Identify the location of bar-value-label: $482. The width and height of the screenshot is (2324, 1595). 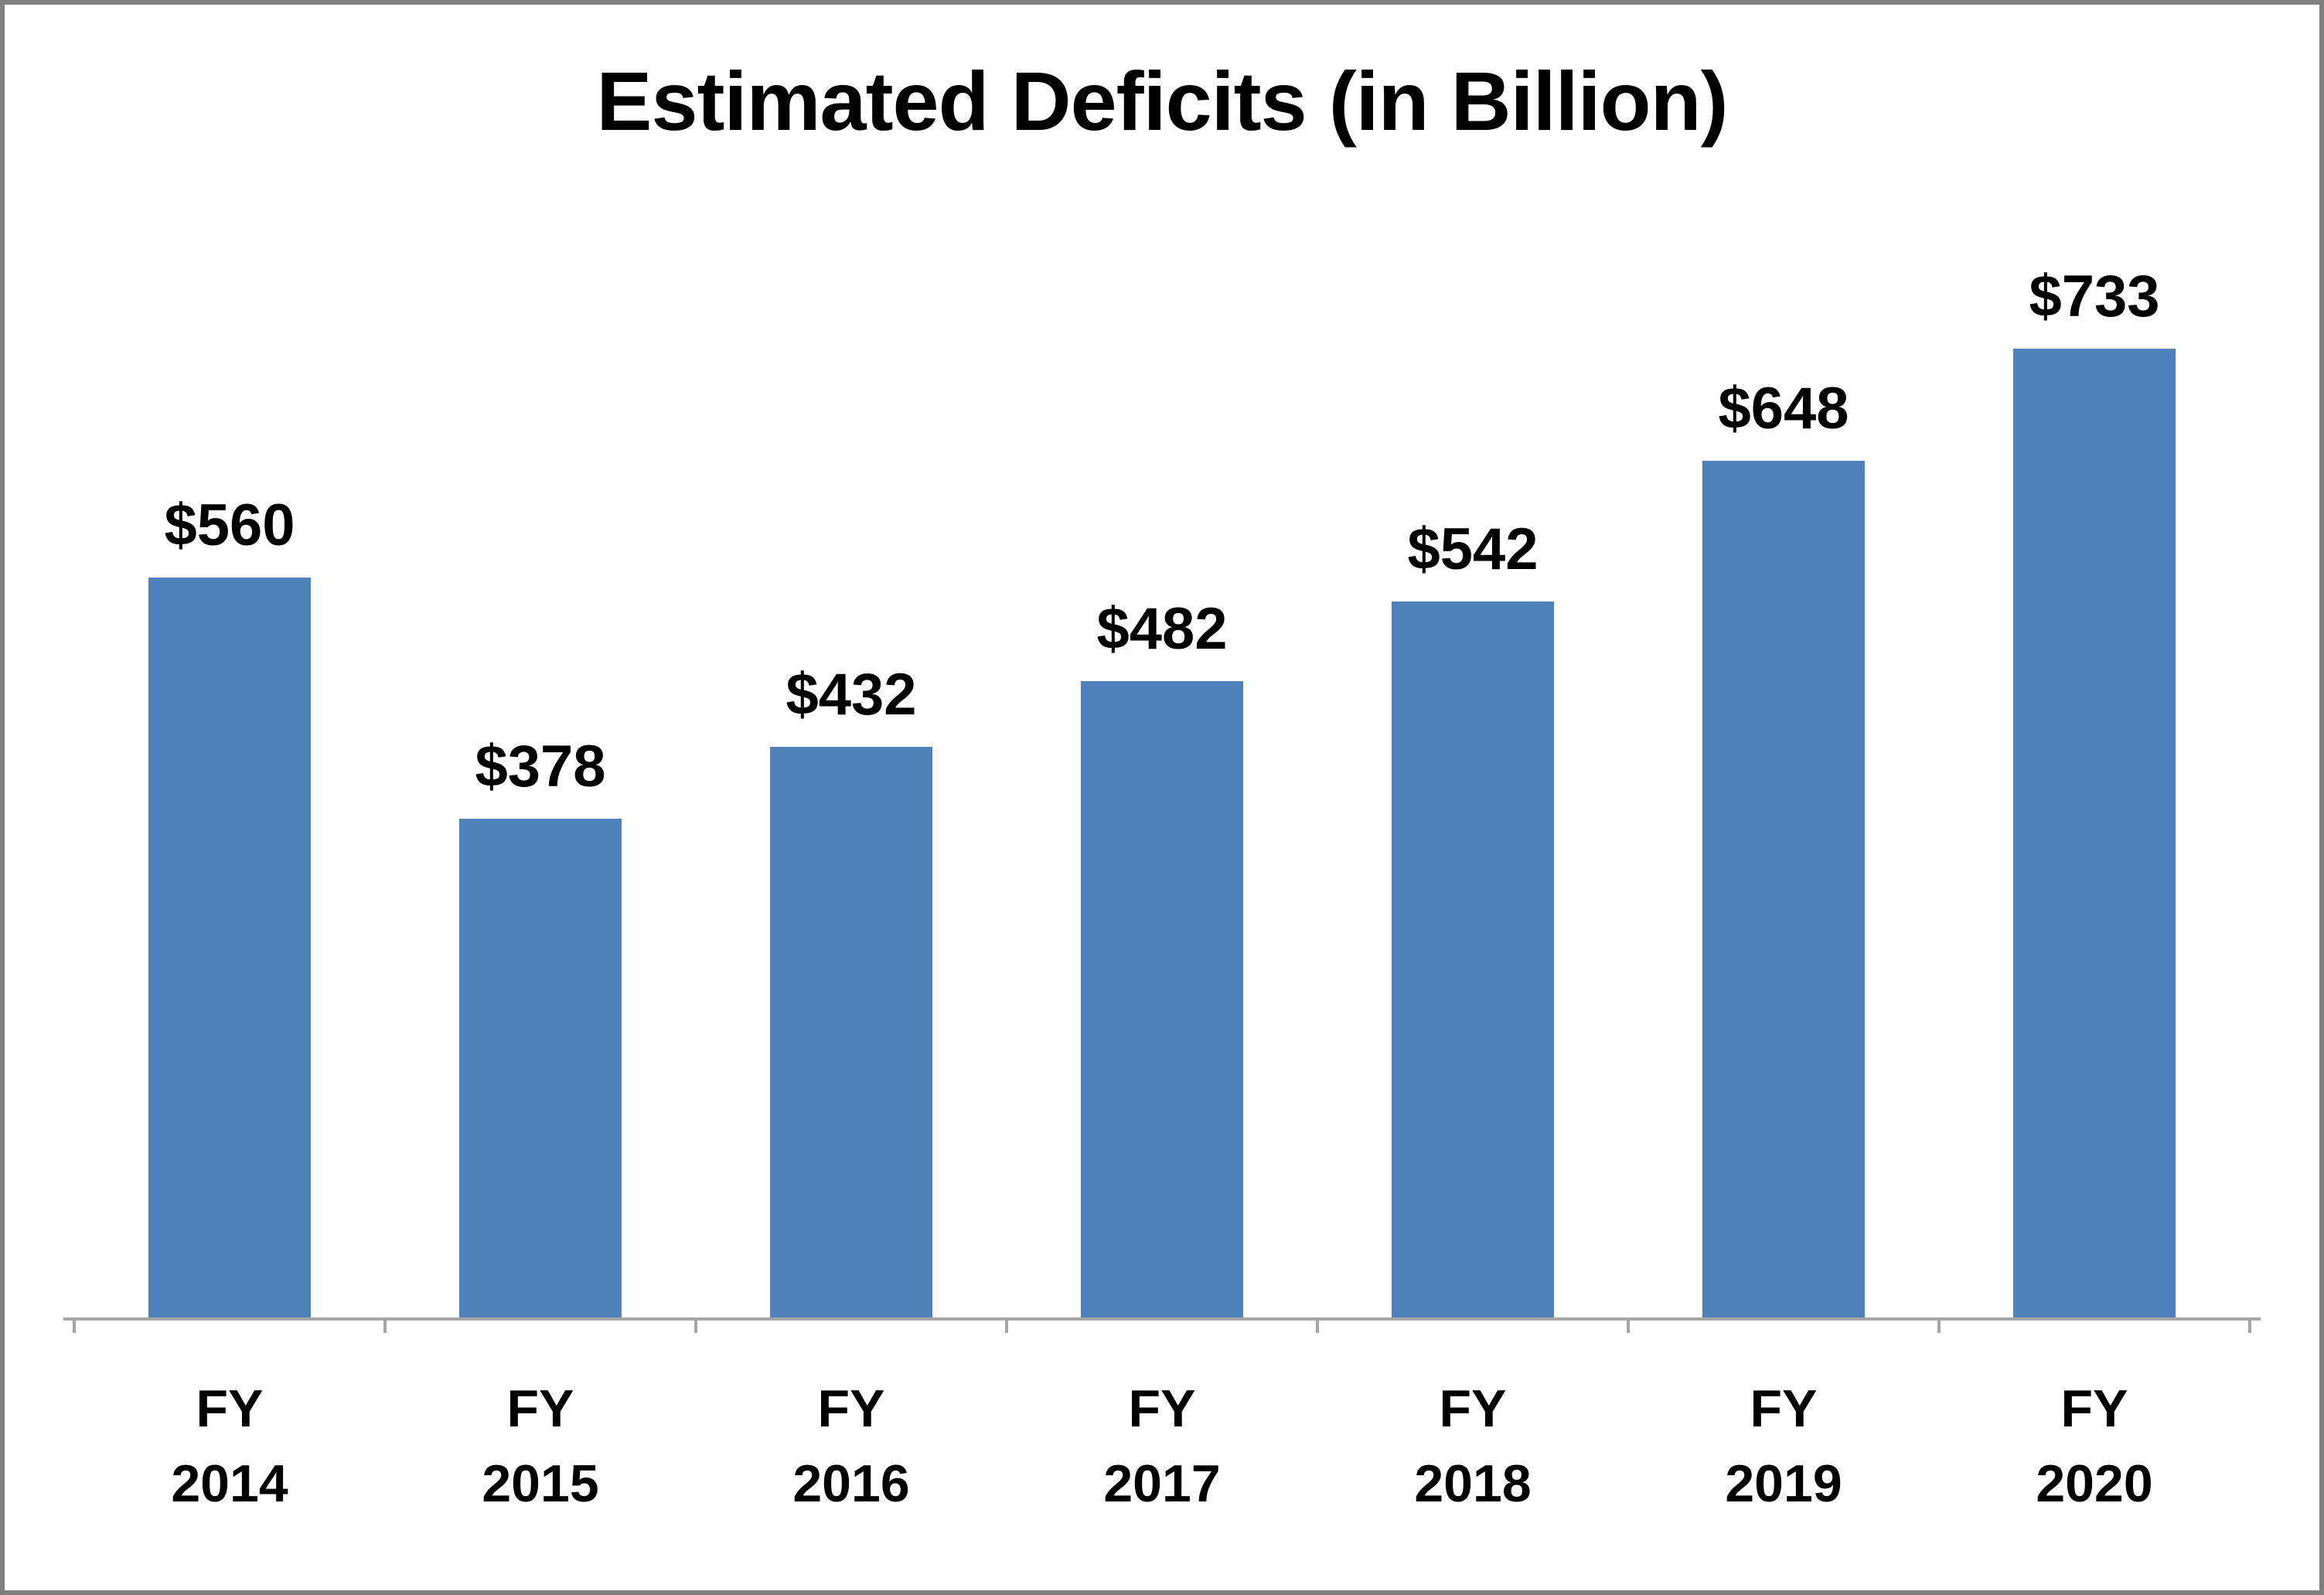
(1162, 629).